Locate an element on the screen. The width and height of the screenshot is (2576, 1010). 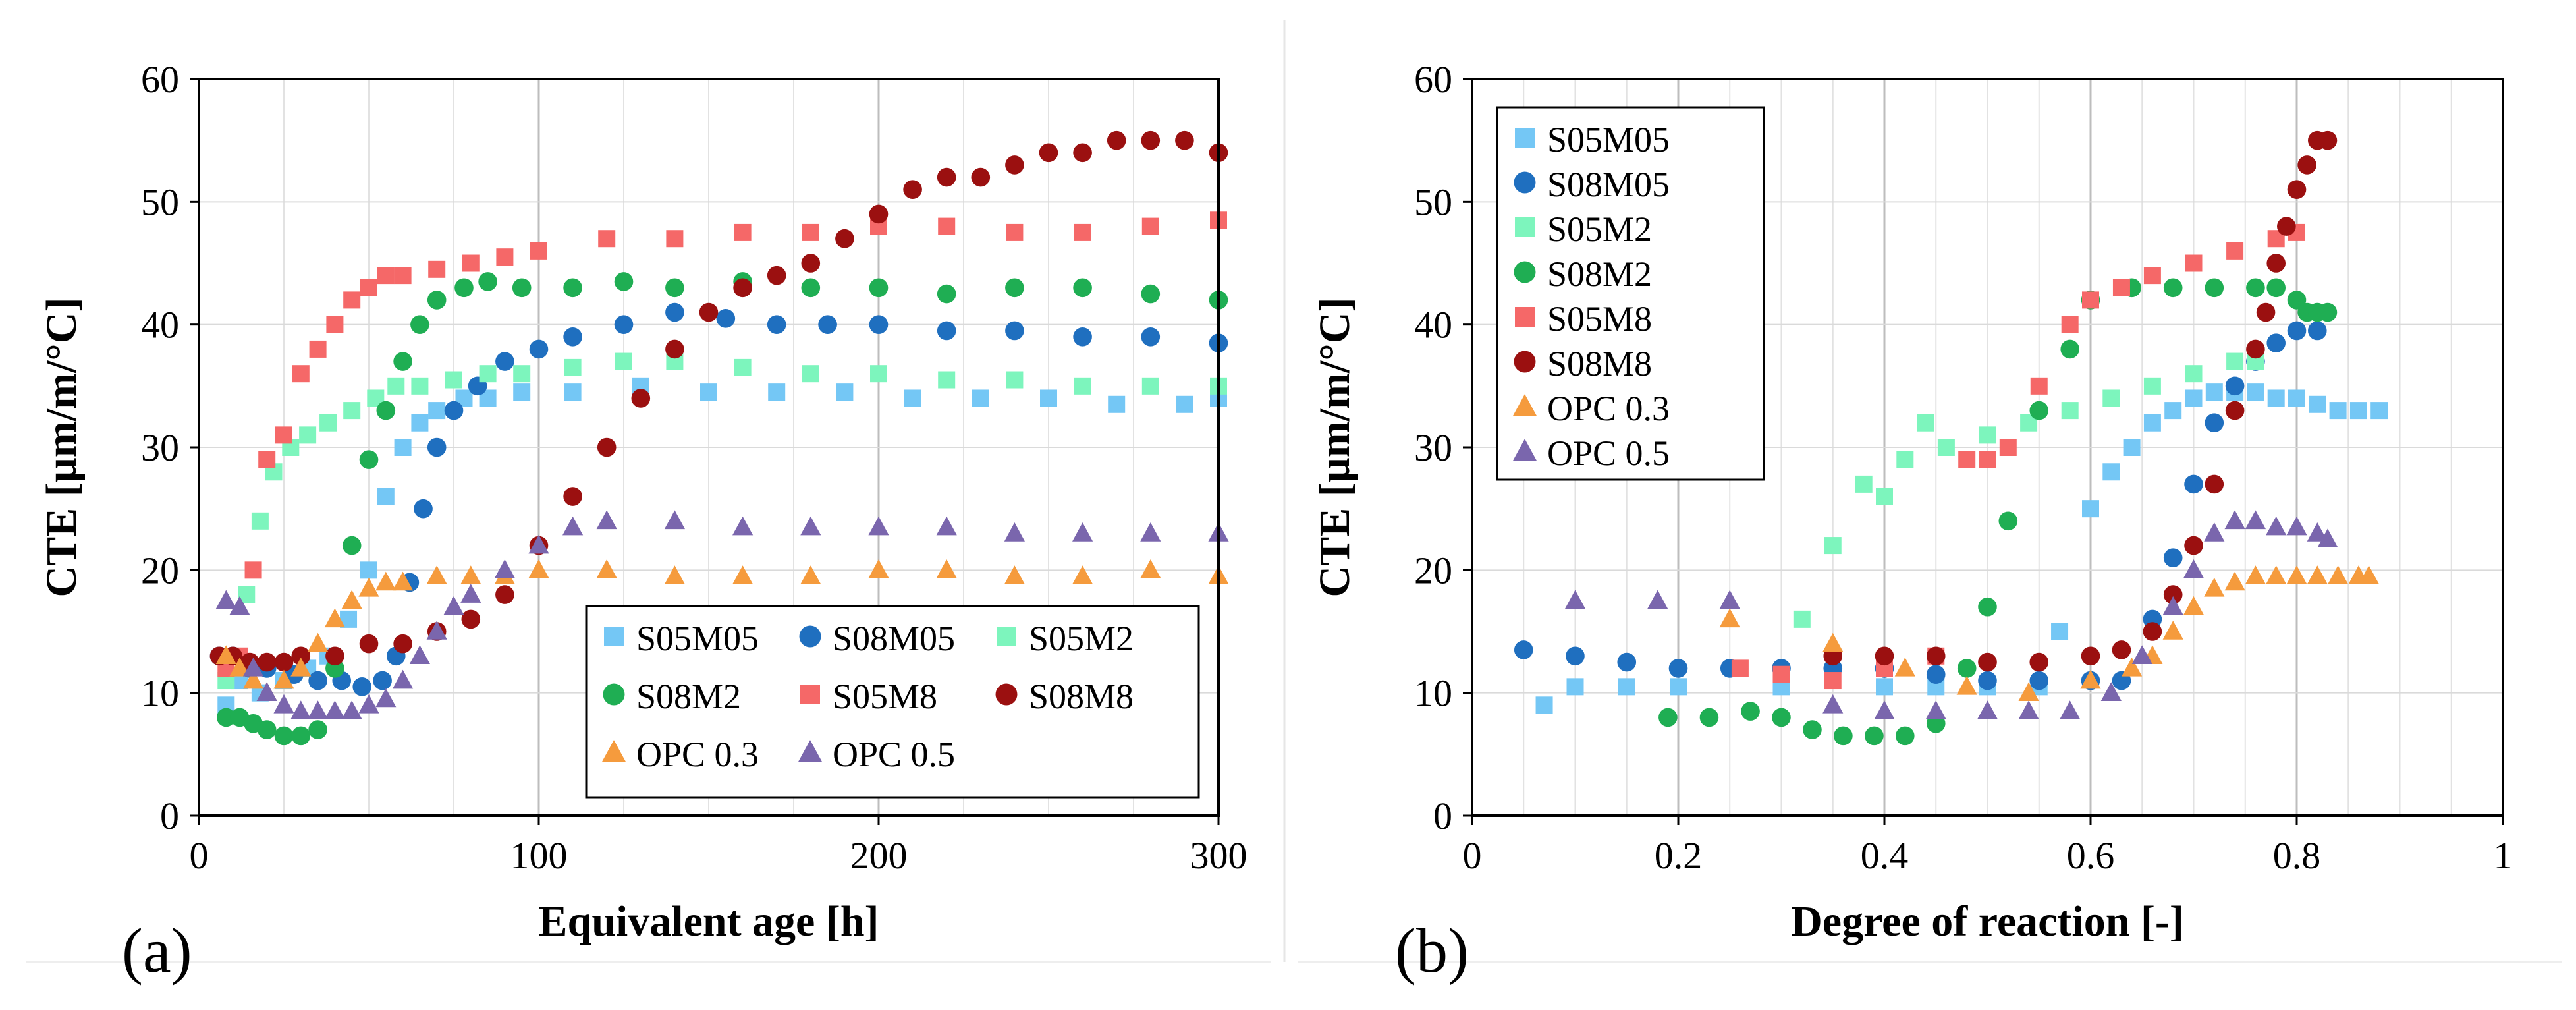
legend-entry: S08M8 is located at coordinates (1064, 696).